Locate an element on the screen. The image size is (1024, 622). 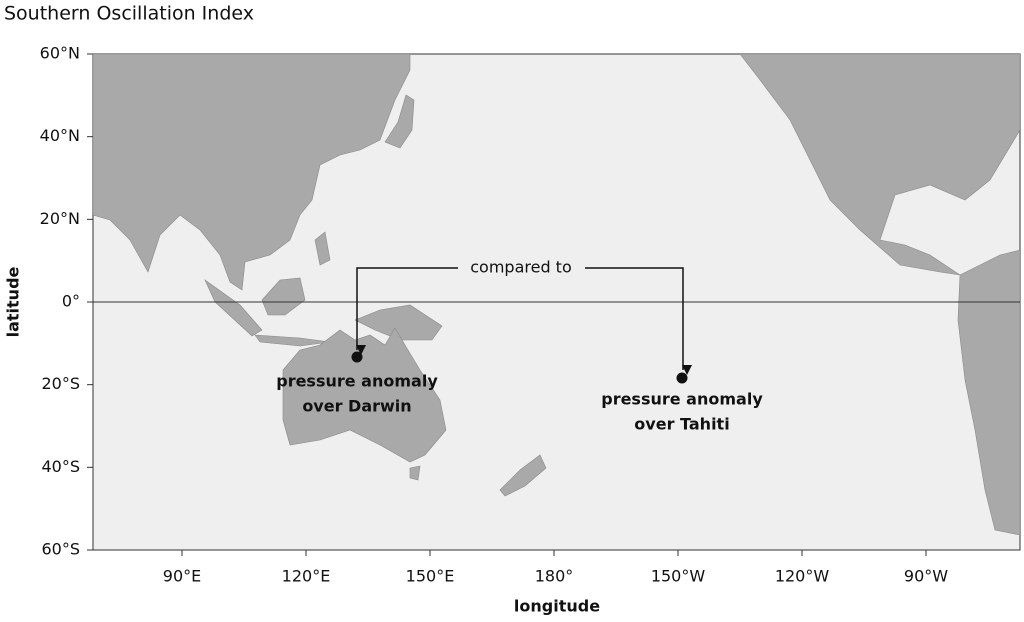
x-tick-label: 180° is located at coordinates (554, 576).